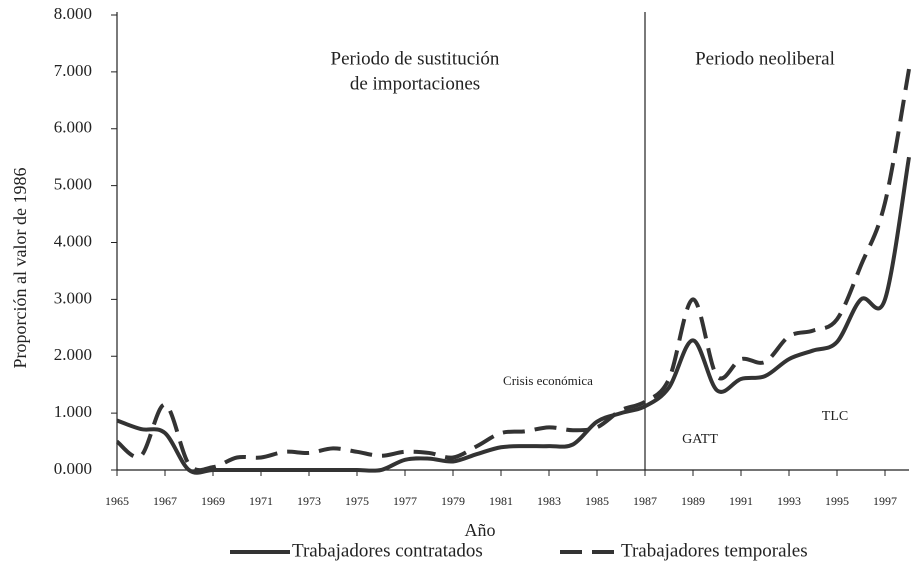 This screenshot has width=911, height=587. I want to click on x-tick-label: 1997, so click(885, 501).